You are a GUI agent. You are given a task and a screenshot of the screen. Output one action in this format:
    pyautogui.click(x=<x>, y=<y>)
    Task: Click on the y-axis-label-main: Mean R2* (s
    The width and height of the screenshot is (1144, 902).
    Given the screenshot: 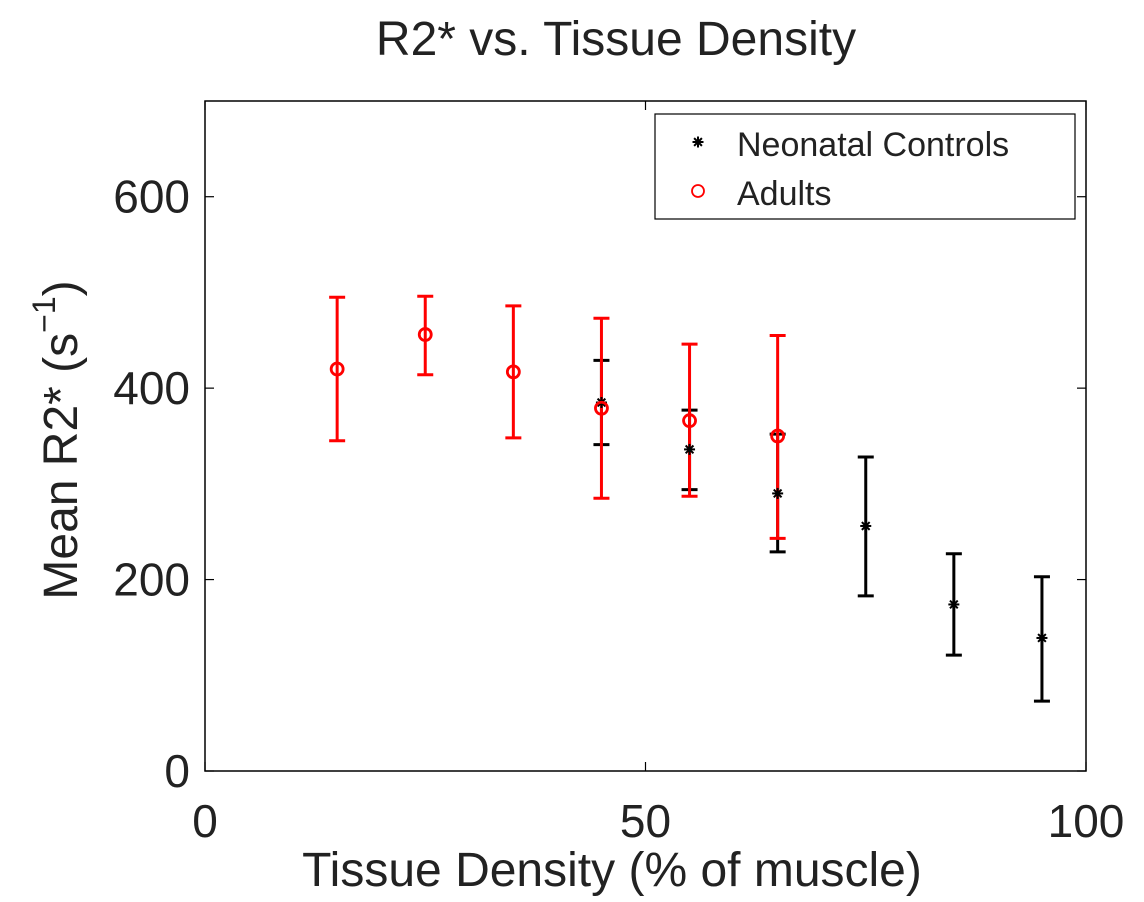 What is the action you would take?
    pyautogui.click(x=61, y=466)
    